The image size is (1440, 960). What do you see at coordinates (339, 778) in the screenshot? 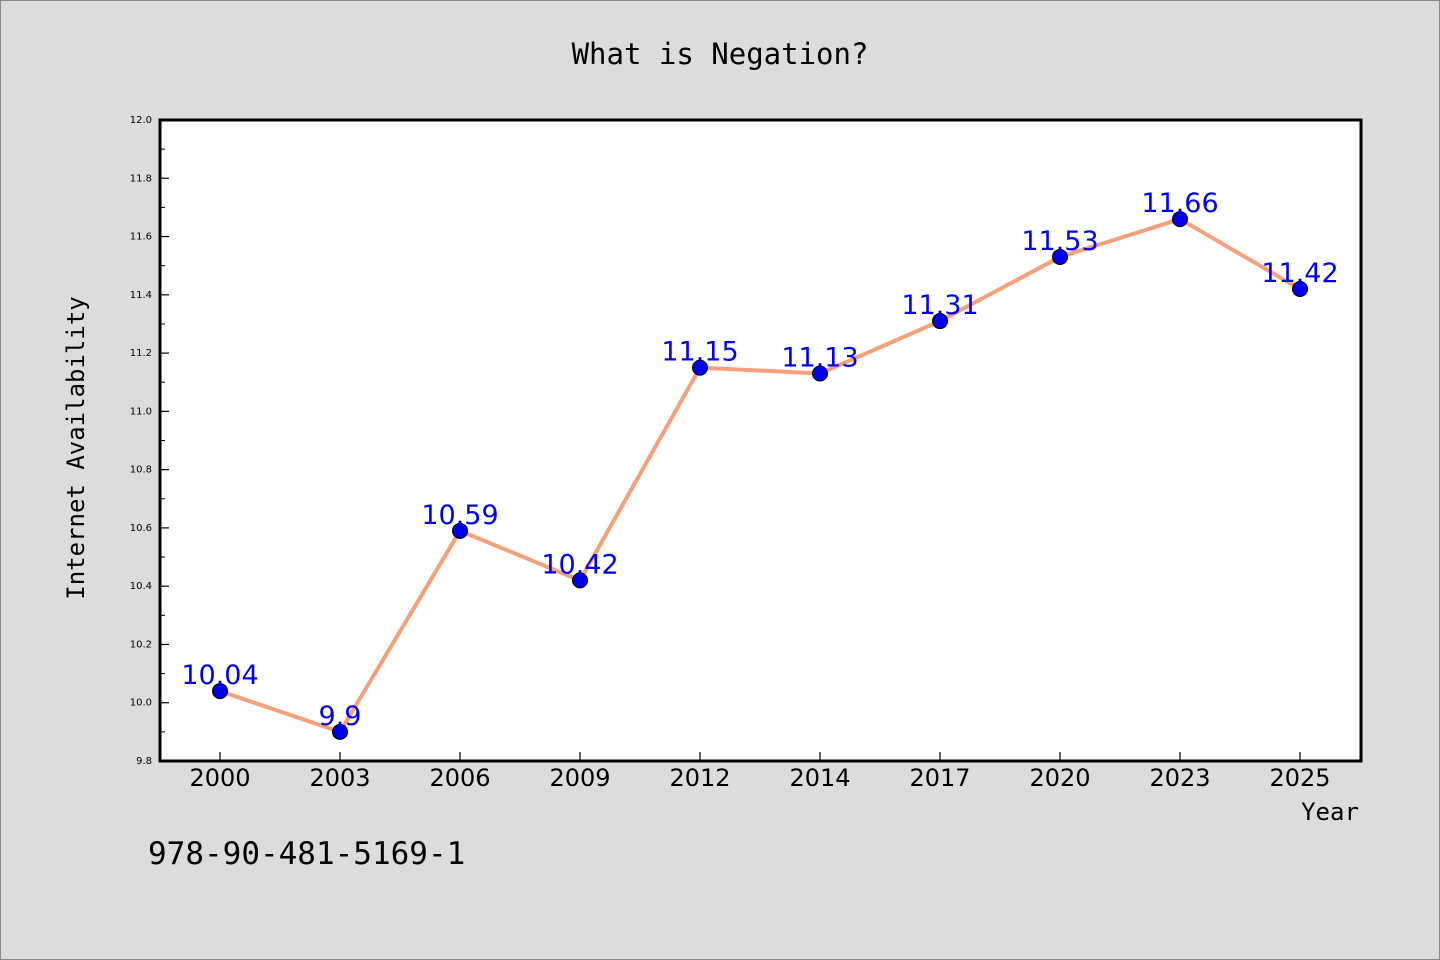
I see `x-tick-label: 2003` at bounding box center [339, 778].